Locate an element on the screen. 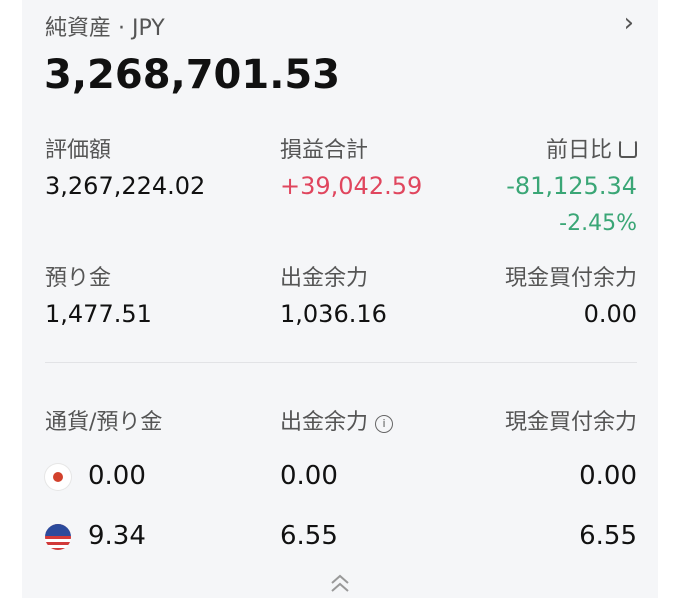  daychange-header: 前日比 is located at coordinates (591, 148).